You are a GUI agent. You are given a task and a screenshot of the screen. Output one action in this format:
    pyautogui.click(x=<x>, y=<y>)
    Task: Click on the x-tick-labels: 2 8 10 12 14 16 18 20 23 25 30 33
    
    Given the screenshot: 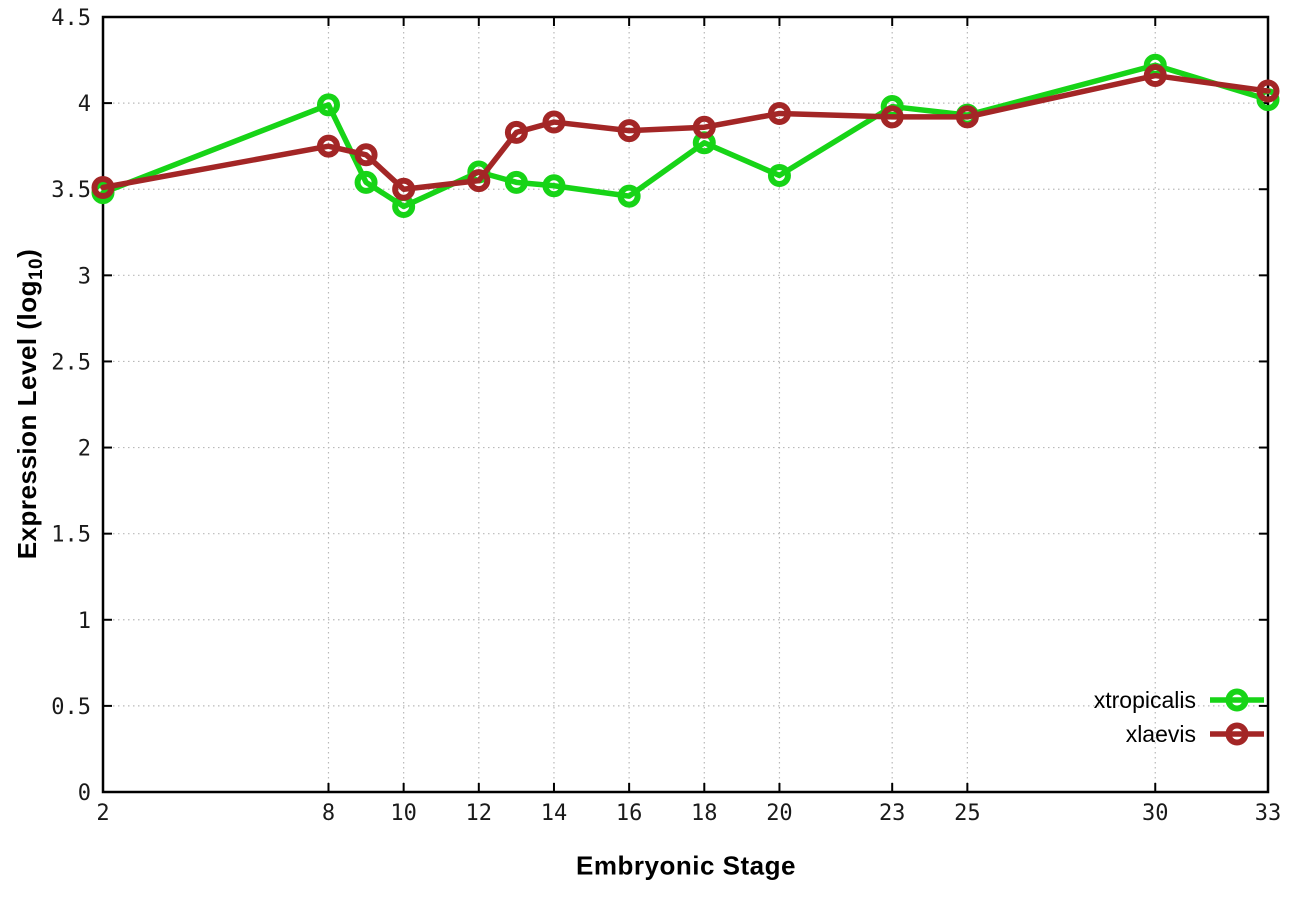 What is the action you would take?
    pyautogui.click(x=688, y=813)
    